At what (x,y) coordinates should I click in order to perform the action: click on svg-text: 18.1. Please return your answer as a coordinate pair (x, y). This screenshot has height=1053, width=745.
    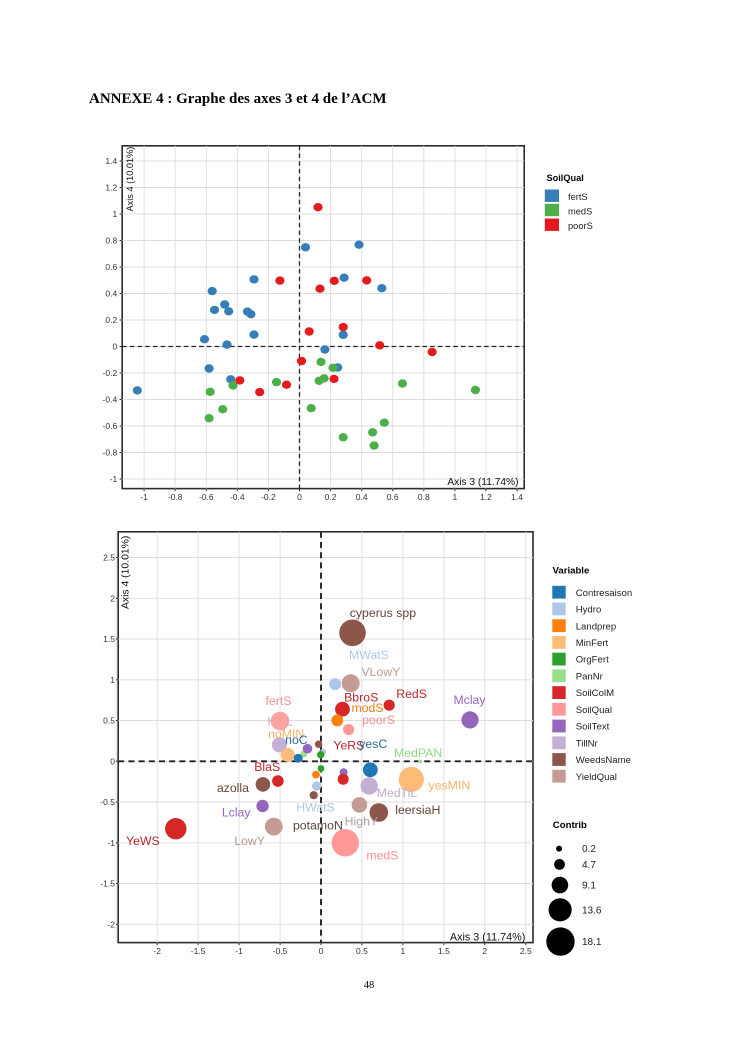
    Looking at the image, I should click on (592, 942).